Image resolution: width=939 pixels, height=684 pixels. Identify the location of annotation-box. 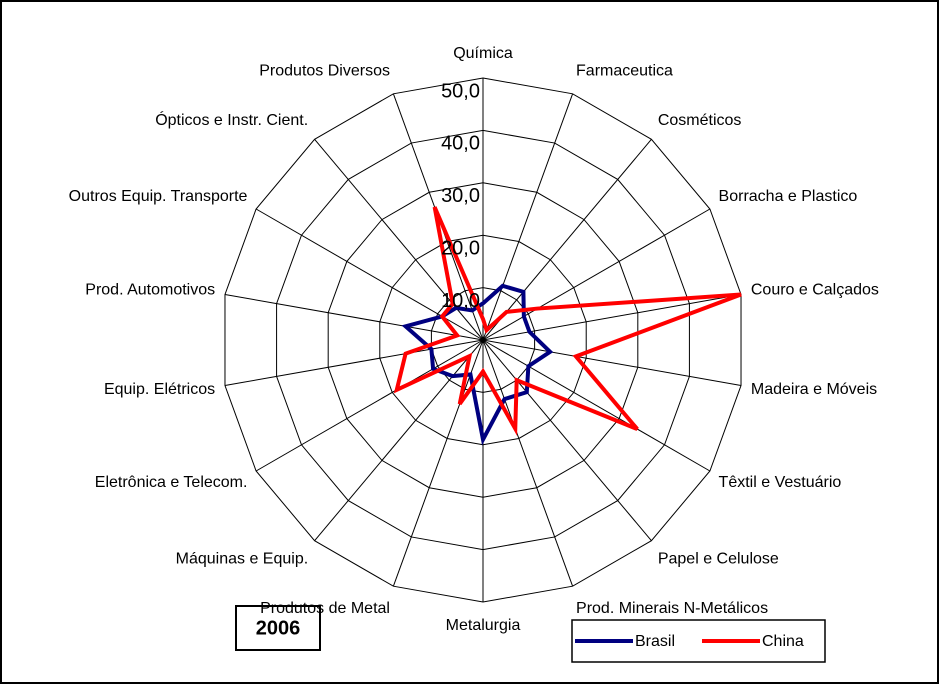
(278, 628).